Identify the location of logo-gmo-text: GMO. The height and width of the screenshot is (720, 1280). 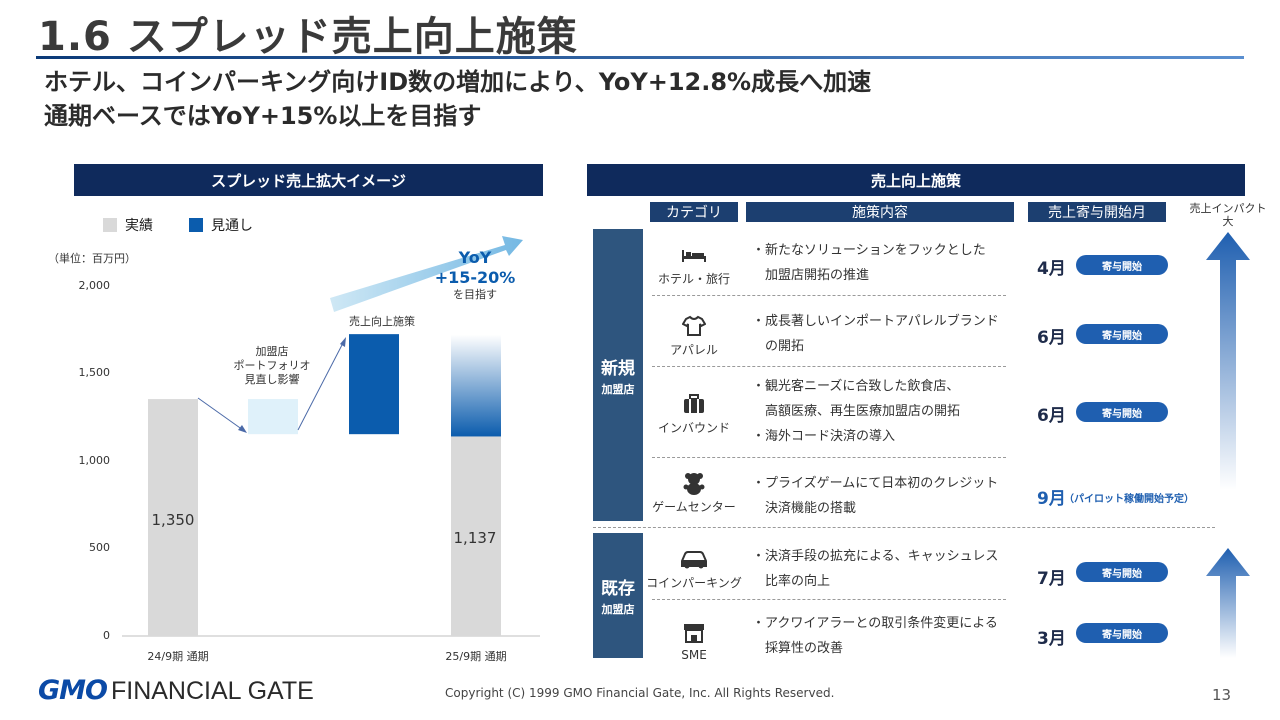
(73, 690).